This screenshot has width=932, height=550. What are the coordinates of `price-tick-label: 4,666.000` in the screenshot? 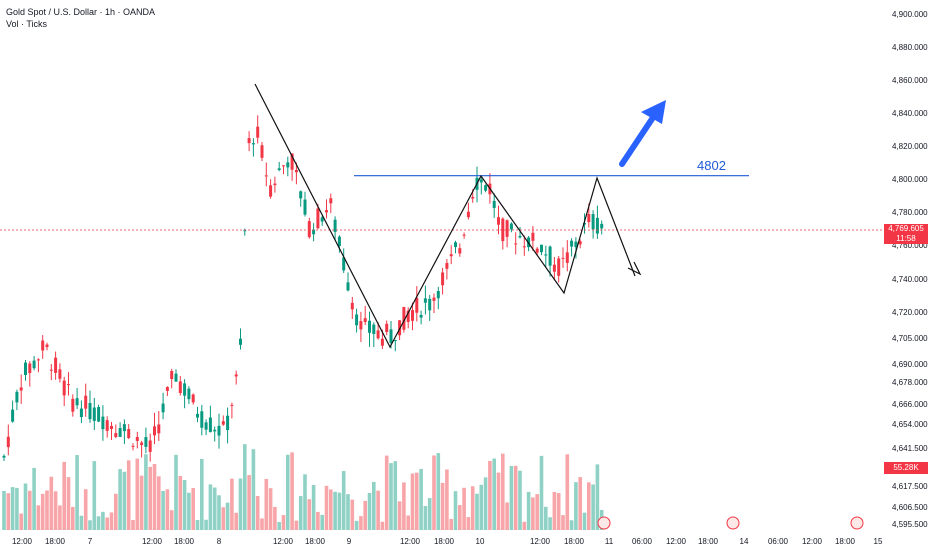 It's located at (910, 404).